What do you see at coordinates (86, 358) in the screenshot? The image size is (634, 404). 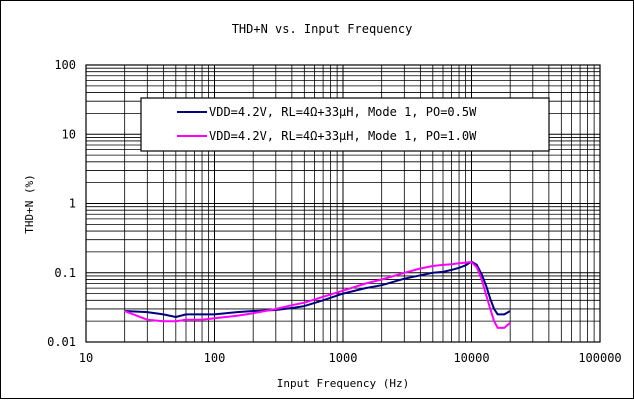 I see `x-tick-label: 10` at bounding box center [86, 358].